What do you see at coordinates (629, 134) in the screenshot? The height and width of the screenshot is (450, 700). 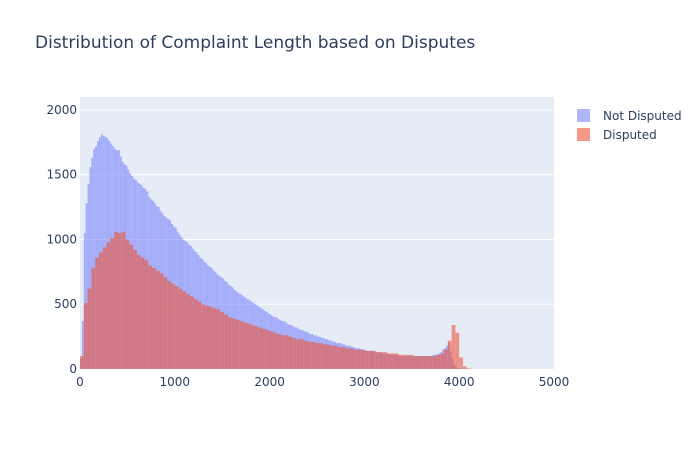 I see `legend-item-disputed: Disputed` at bounding box center [629, 134].